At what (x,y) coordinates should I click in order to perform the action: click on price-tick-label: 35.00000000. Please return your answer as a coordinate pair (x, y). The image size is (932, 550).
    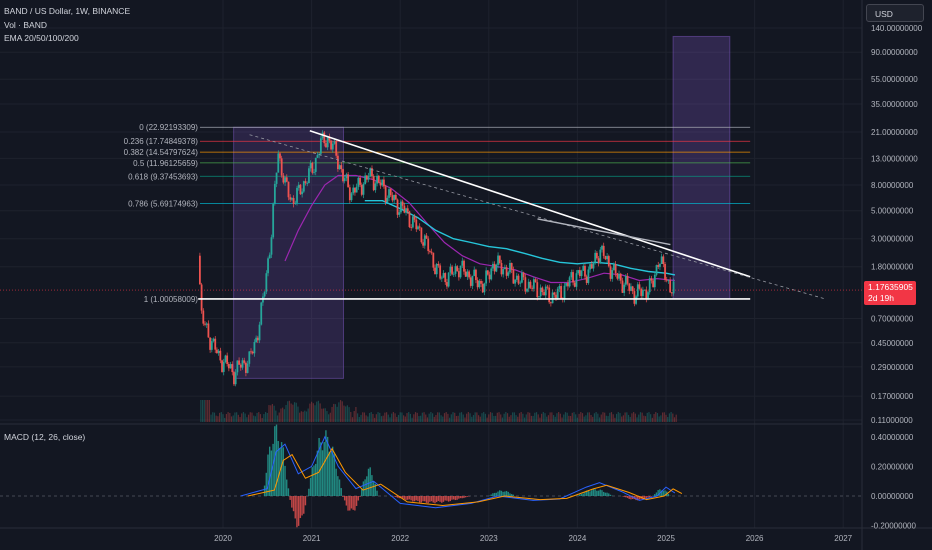
    Looking at the image, I should click on (894, 104).